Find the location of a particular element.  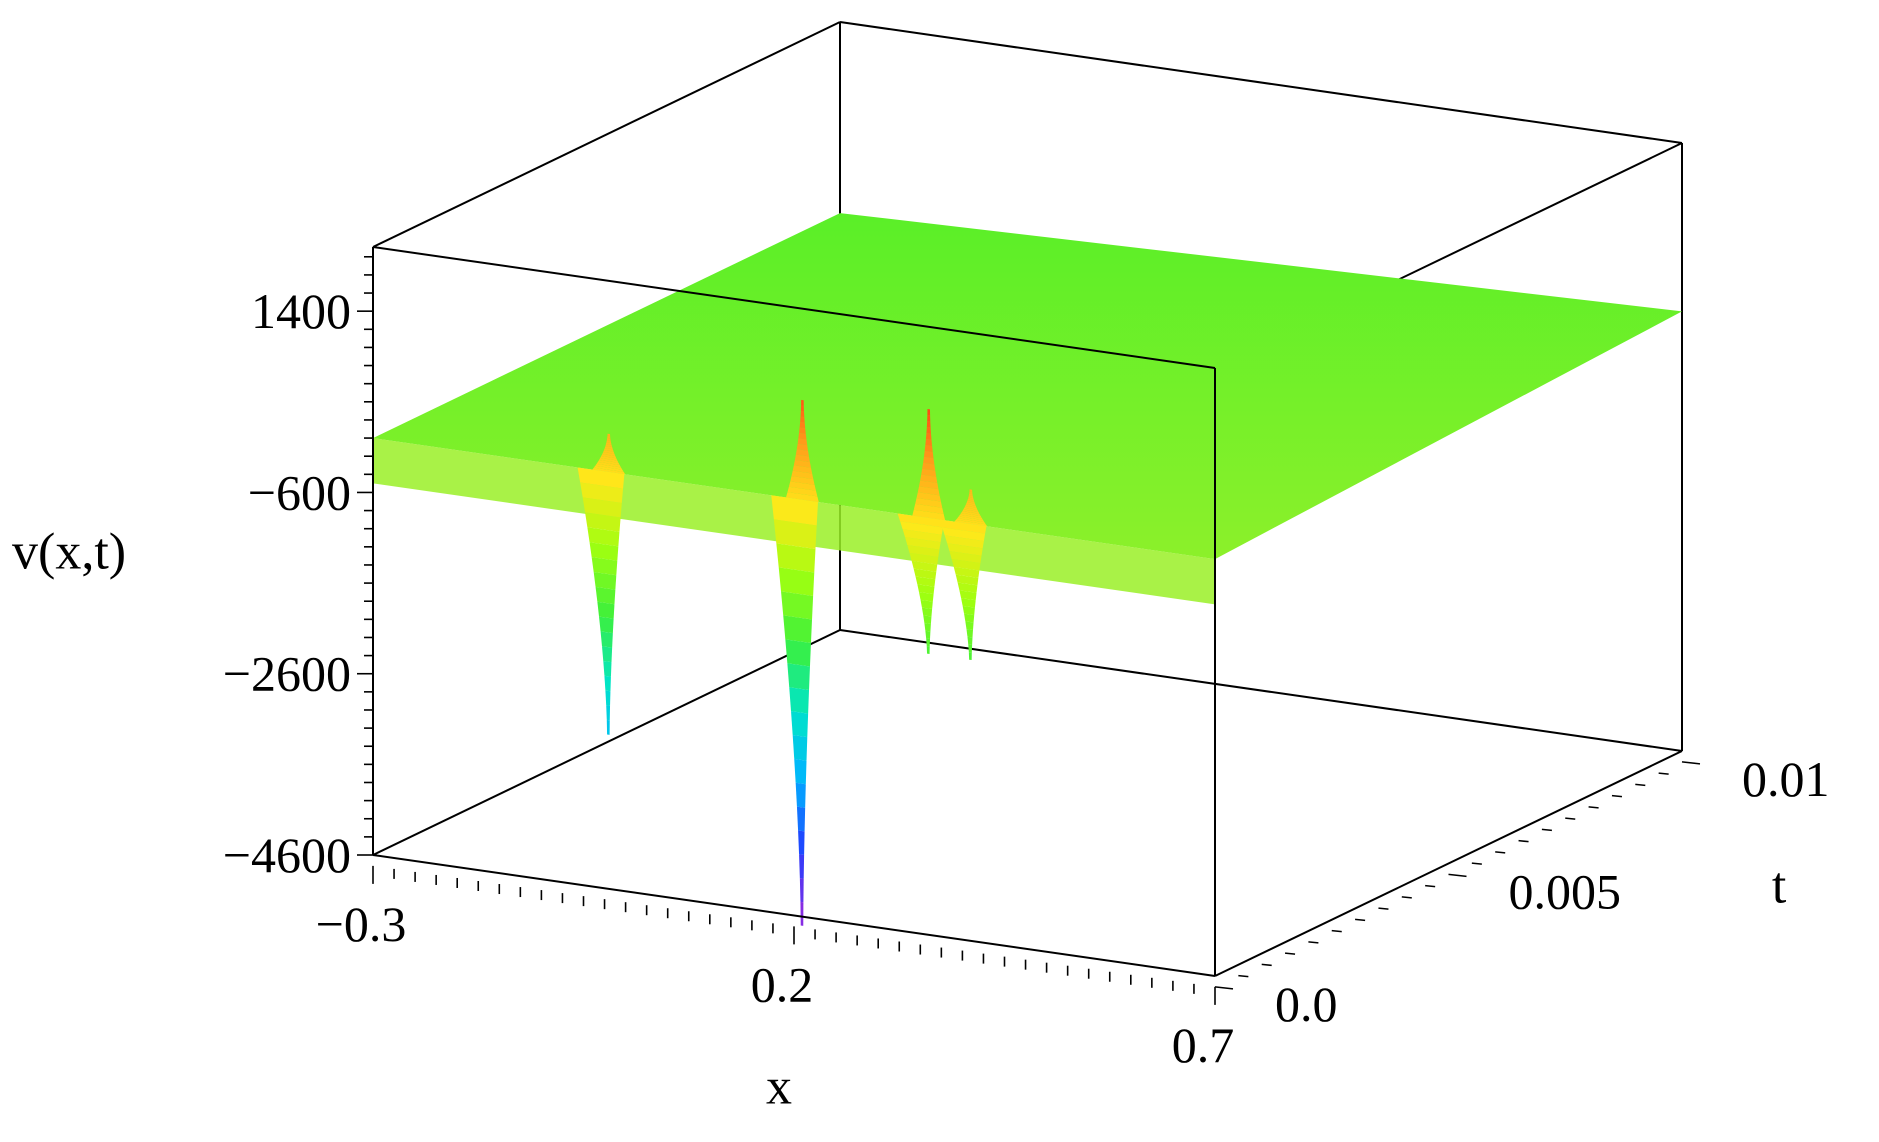

x-tick-label: 0.2 is located at coordinates (782, 985).